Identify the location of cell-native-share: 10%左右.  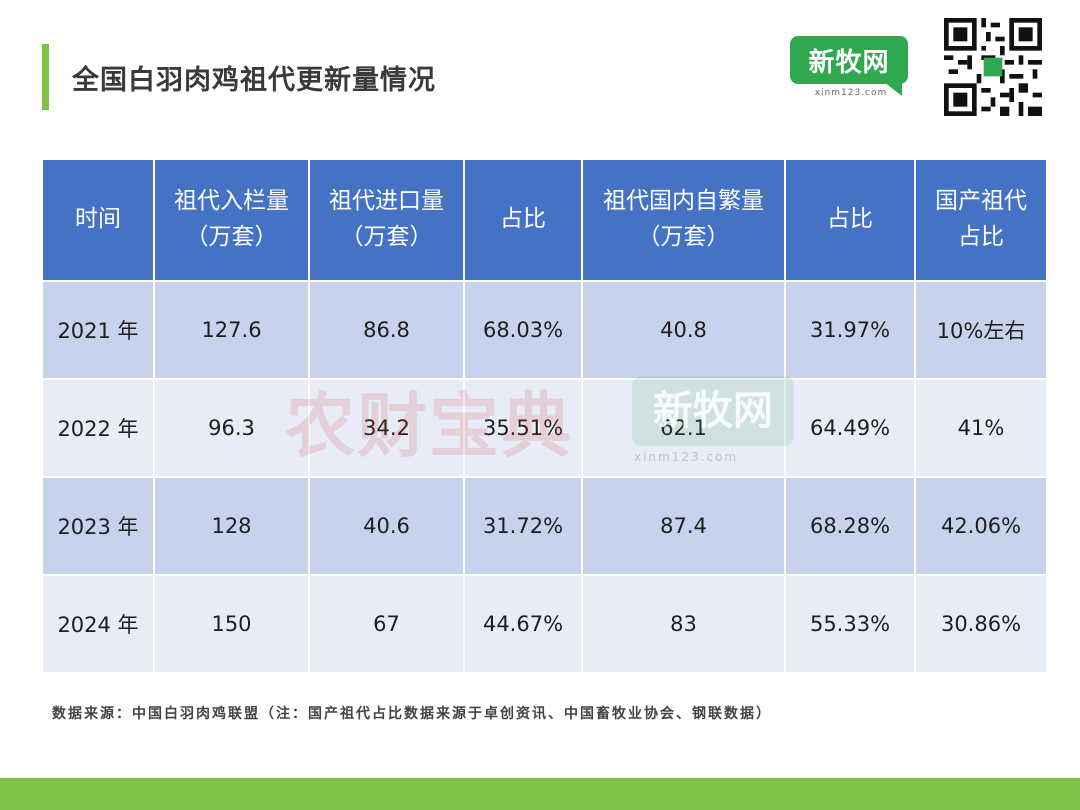
(980, 329).